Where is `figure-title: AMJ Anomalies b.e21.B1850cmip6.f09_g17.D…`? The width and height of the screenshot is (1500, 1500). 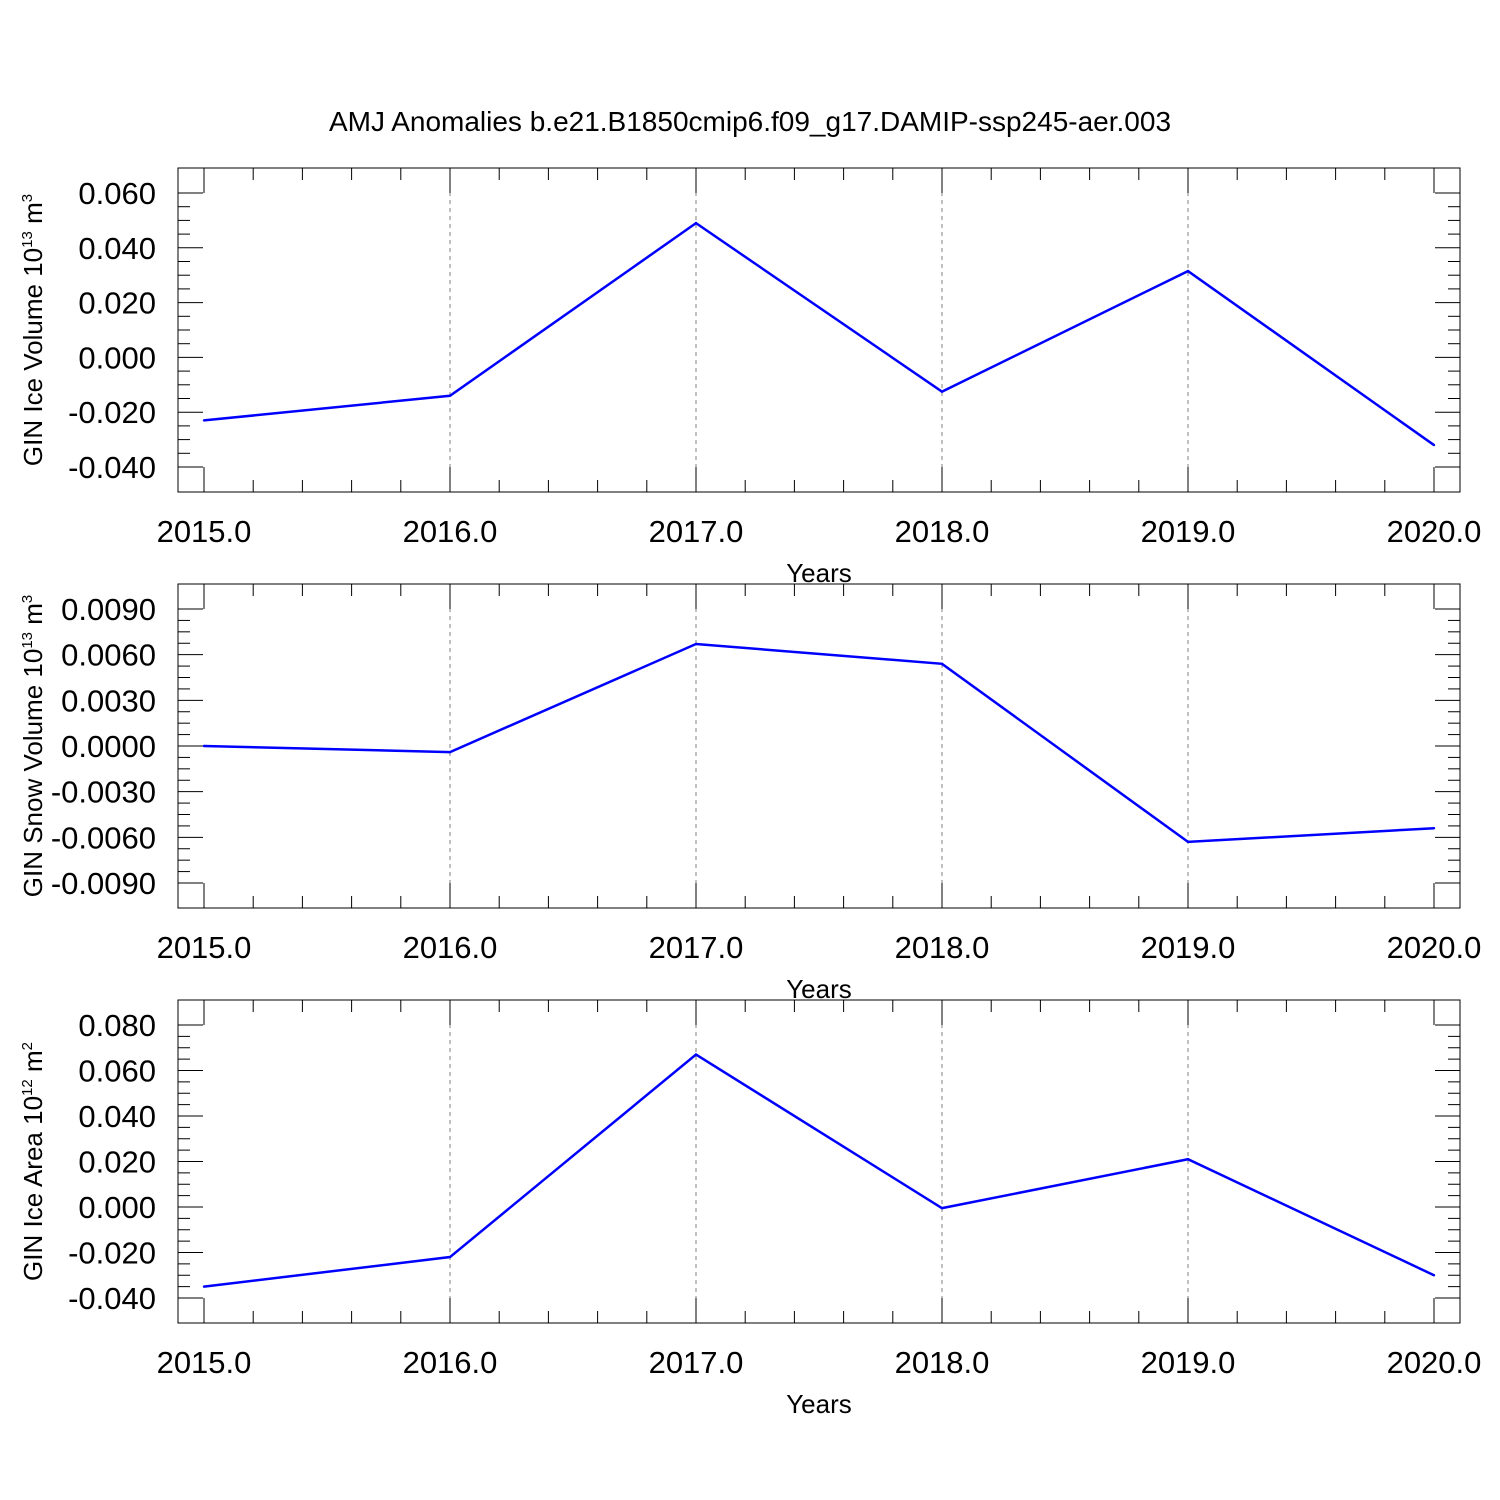
figure-title: AMJ Anomalies b.e21.B1850cmip6.f09_g17.D… is located at coordinates (750, 121).